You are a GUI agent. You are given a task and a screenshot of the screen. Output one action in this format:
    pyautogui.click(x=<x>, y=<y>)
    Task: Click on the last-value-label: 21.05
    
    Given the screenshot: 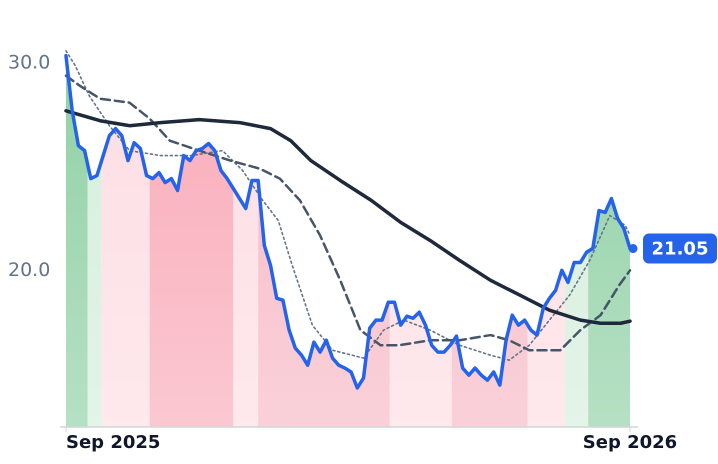 What is the action you would take?
    pyautogui.click(x=680, y=249)
    